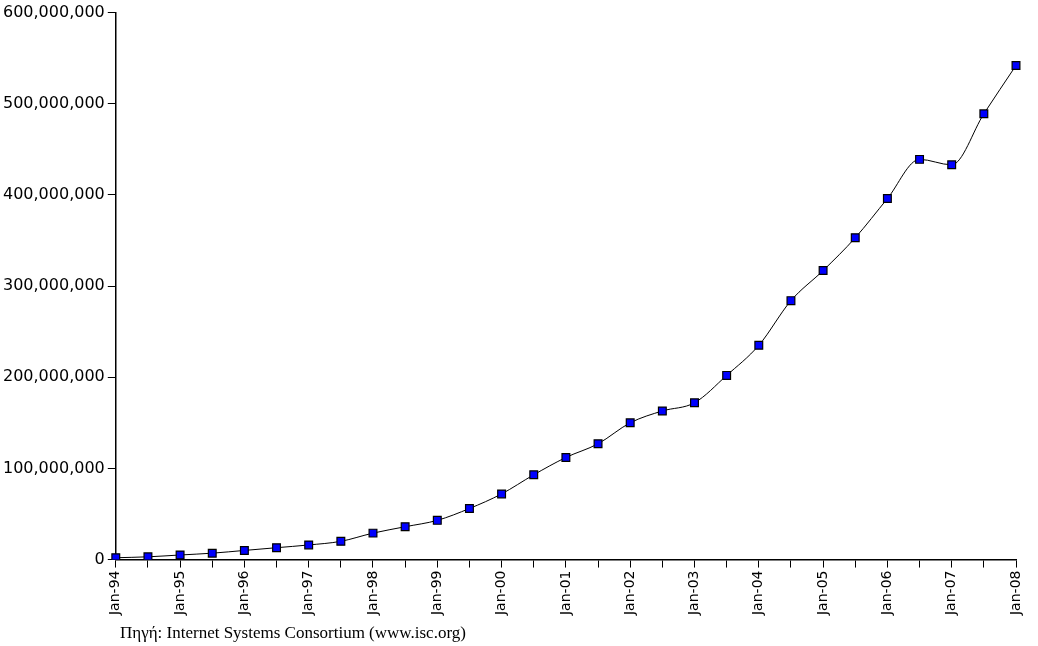 The image size is (1038, 646). What do you see at coordinates (53, 194) in the screenshot?
I see `y-tick-label: 400,000,000` at bounding box center [53, 194].